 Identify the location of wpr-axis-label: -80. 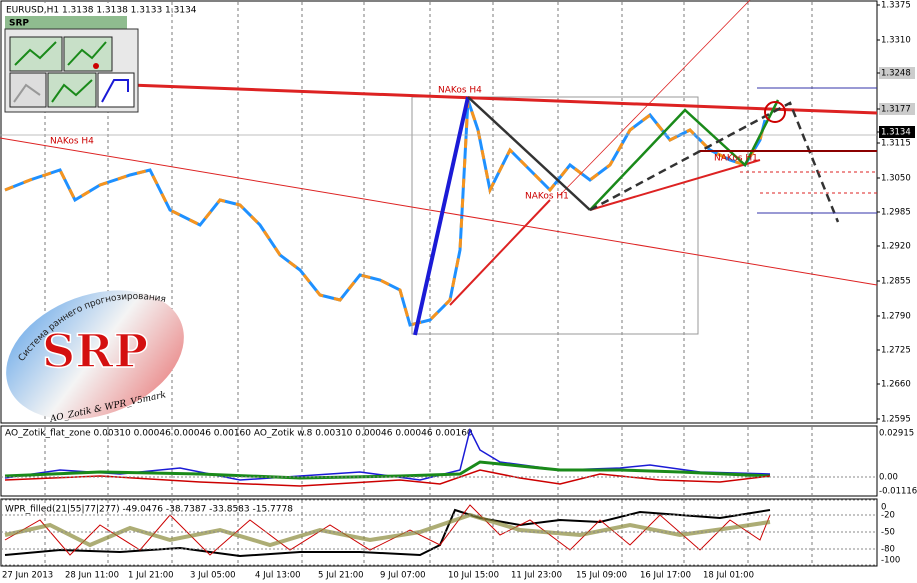
(888, 550).